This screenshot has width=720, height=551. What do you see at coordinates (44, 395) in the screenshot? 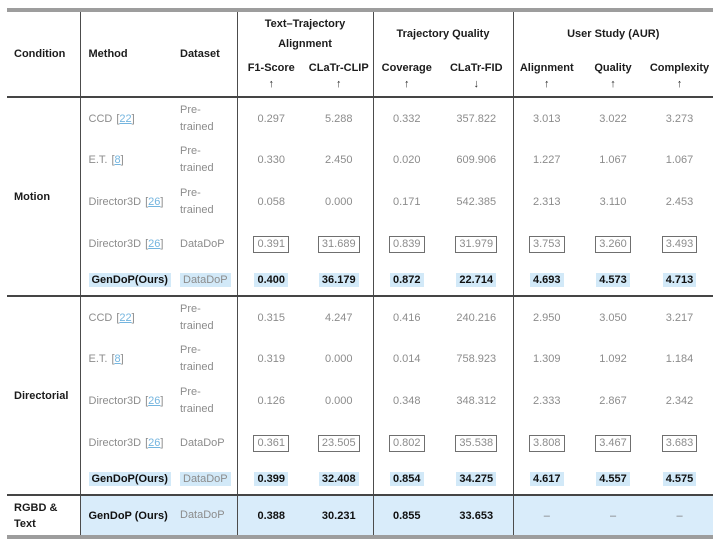
I see `condition-cell: Directorial` at bounding box center [44, 395].